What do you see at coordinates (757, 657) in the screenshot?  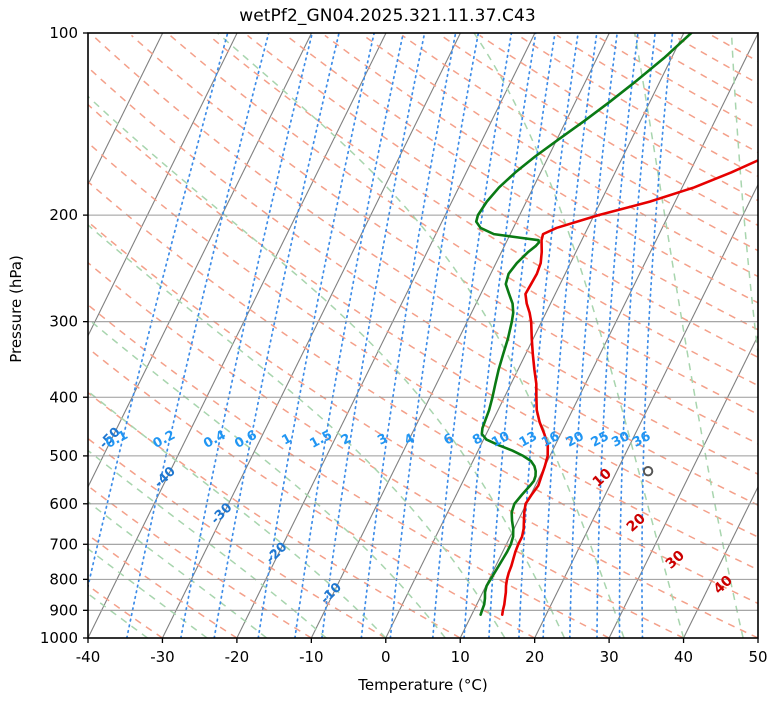 I see `x-tick-label: 50` at bounding box center [757, 657].